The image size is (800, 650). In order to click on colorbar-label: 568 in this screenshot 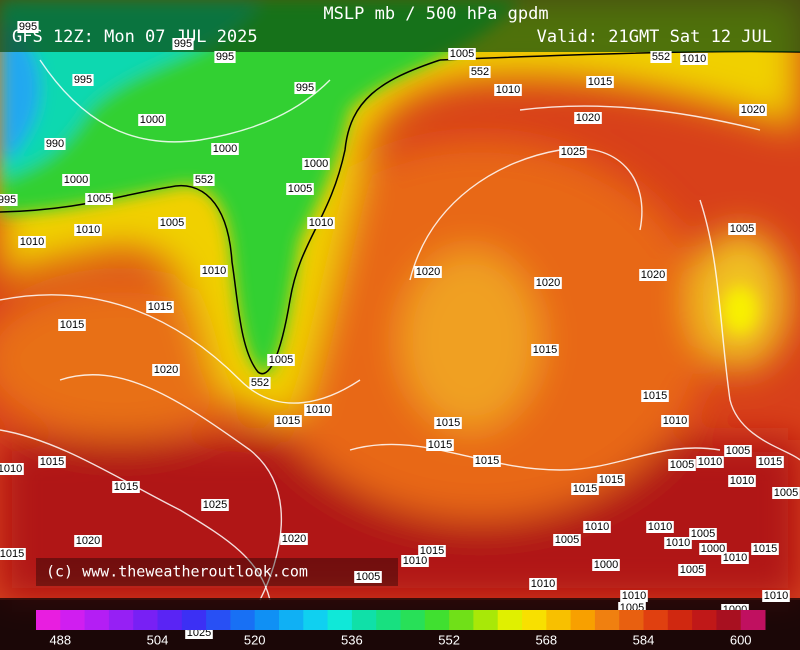, I will do `click(546, 639)`.